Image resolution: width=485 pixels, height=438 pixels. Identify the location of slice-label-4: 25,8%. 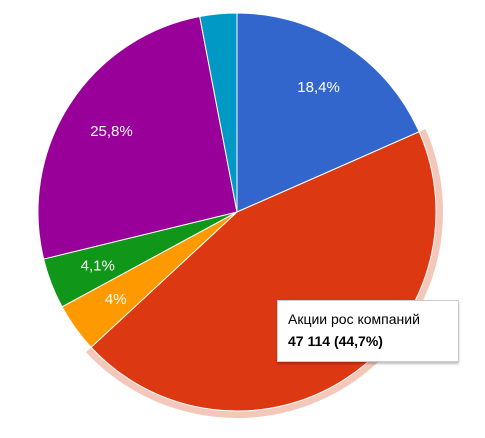
(111, 131).